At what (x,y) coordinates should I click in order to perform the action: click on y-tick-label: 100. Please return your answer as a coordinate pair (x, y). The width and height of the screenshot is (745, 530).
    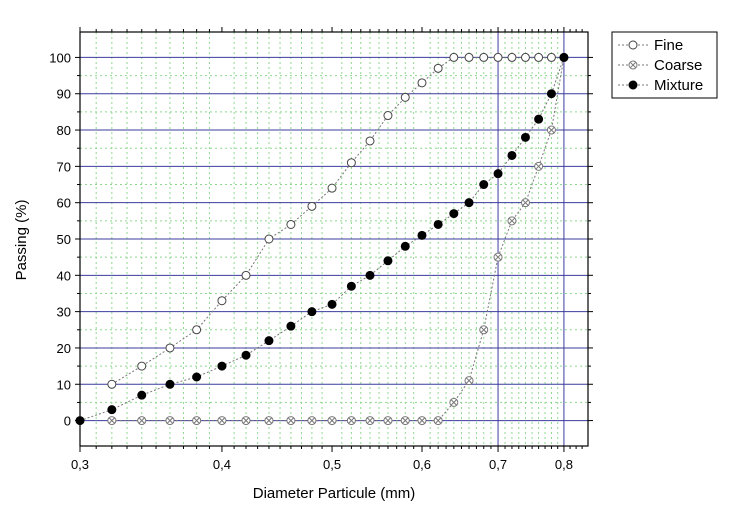
    Looking at the image, I should click on (60, 57).